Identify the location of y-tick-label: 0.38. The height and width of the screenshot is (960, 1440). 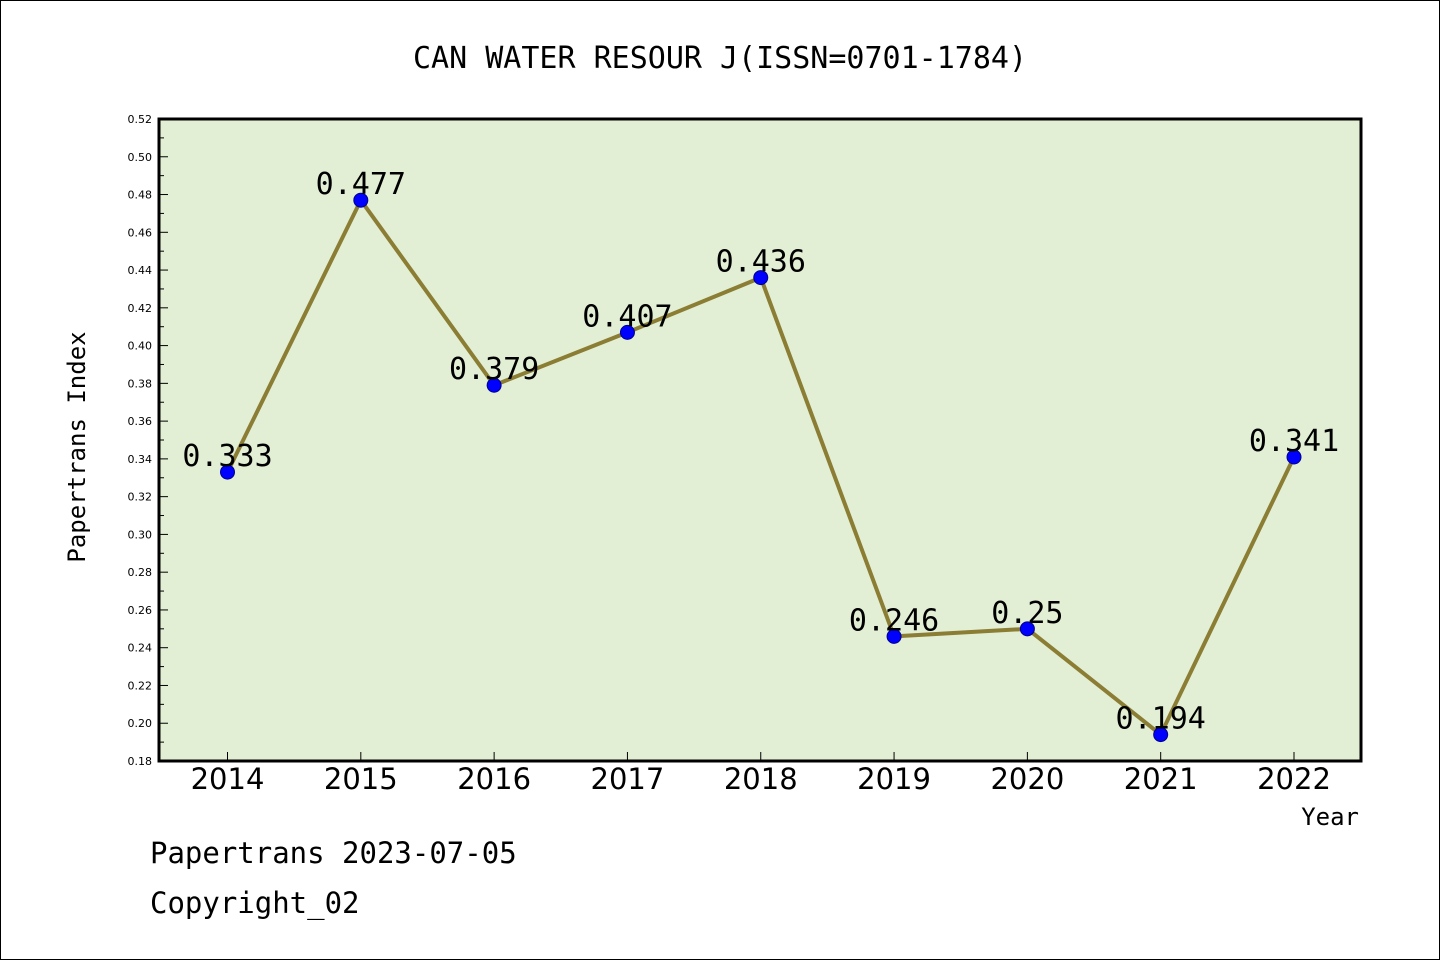
(140, 383).